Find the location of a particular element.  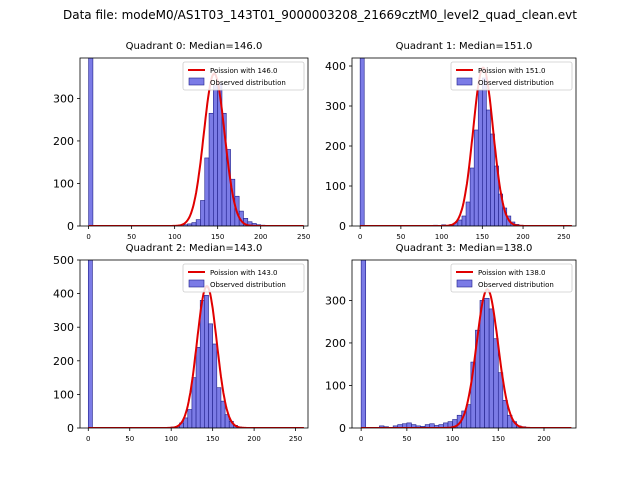

y-tick-label: 400 is located at coordinates (335, 66).